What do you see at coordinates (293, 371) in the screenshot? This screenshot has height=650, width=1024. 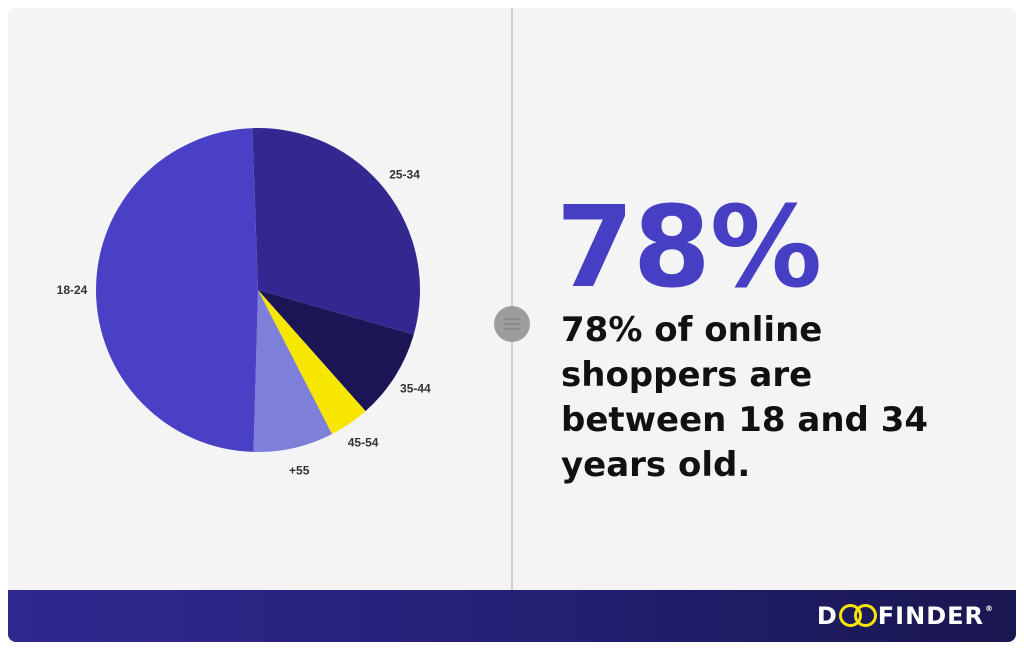 I see `pie-slice-plus55` at bounding box center [293, 371].